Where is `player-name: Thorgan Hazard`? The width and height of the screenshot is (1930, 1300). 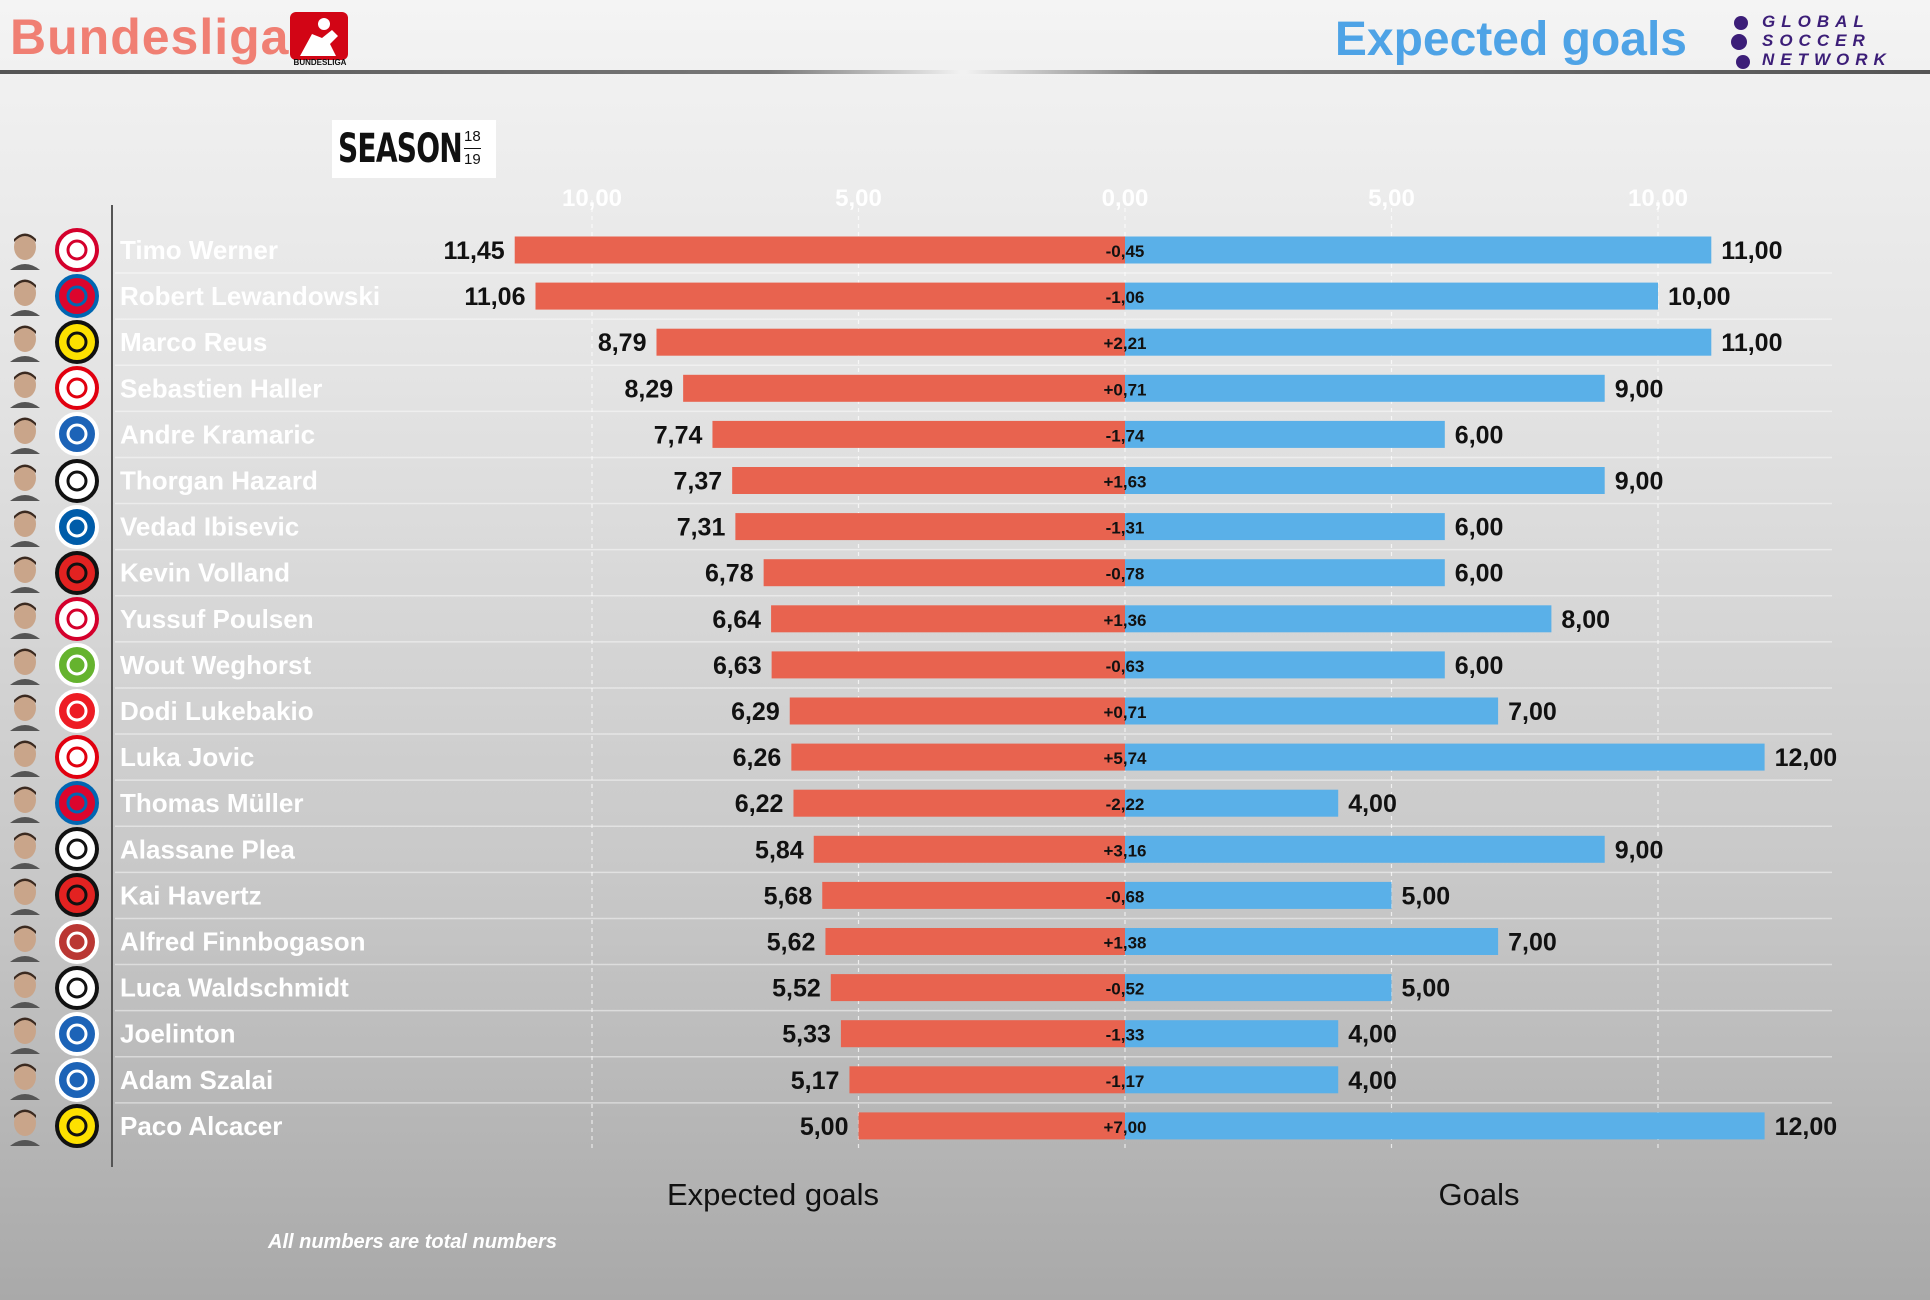
player-name: Thorgan Hazard is located at coordinates (219, 481).